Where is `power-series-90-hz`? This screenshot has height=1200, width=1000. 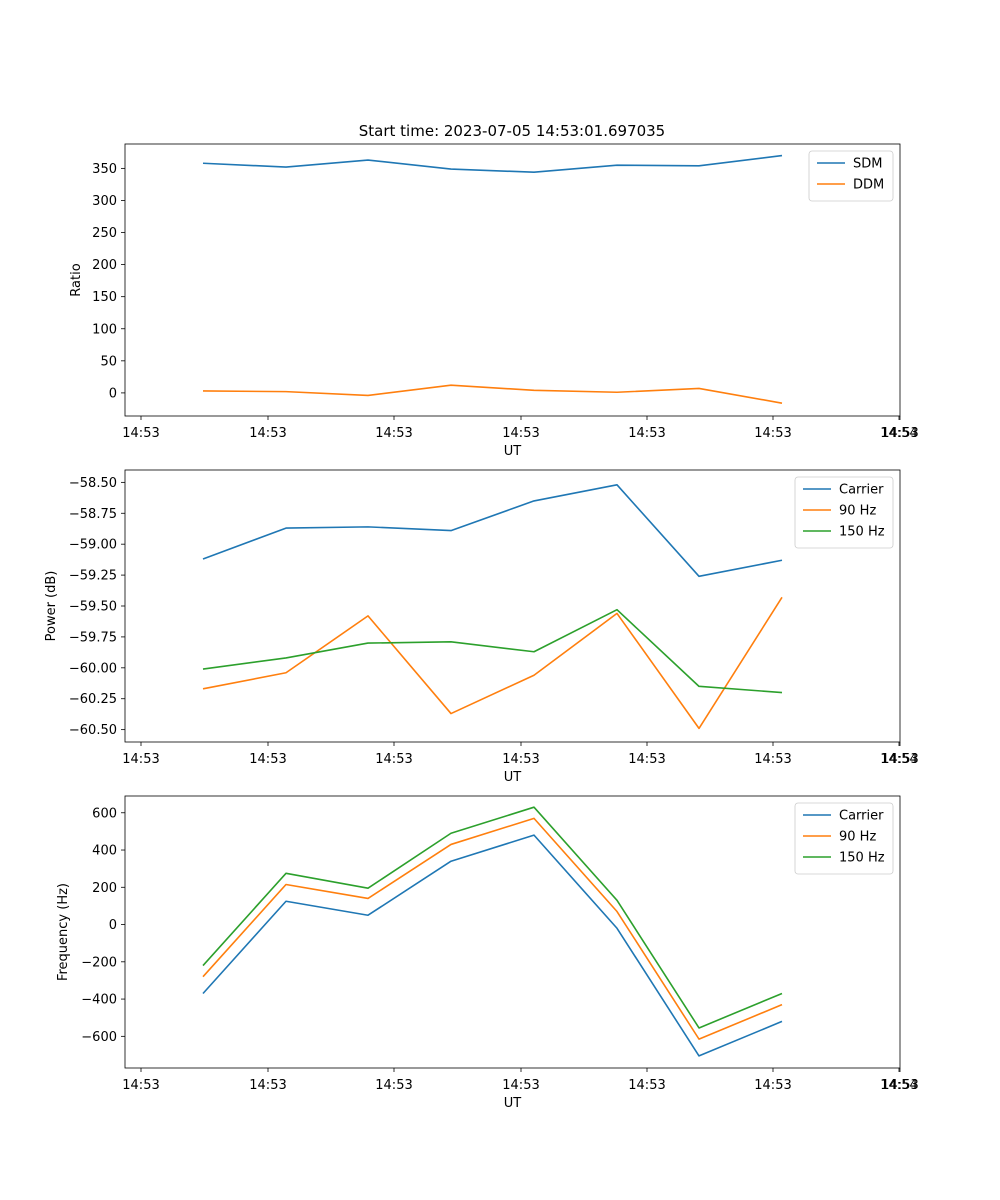
power-series-90-hz is located at coordinates (492, 663).